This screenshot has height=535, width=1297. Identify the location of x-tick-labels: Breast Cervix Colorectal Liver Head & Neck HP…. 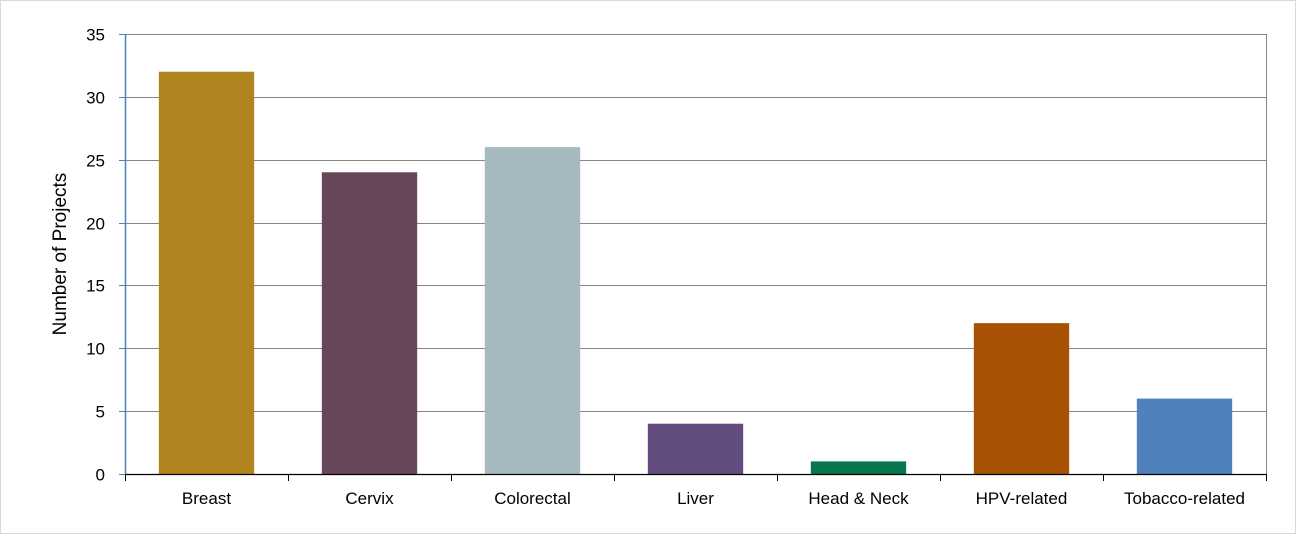
(713, 498).